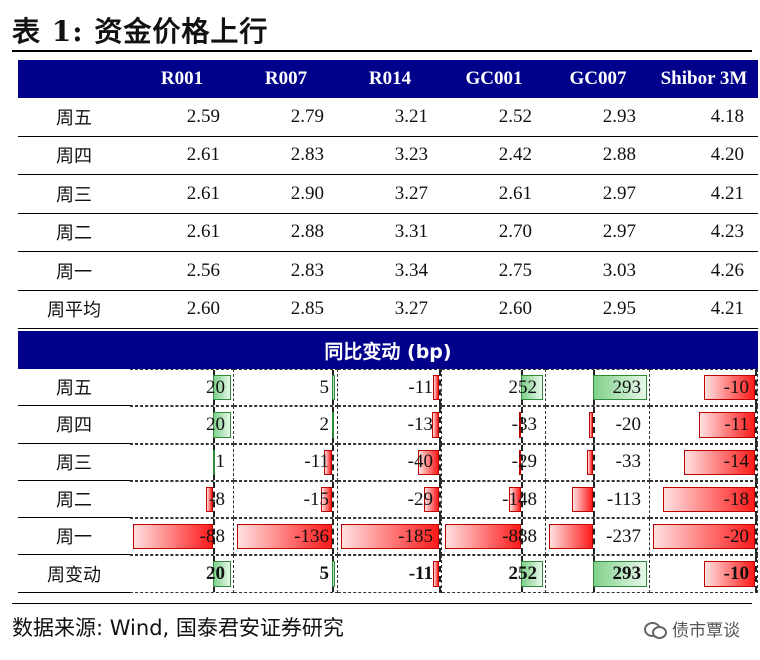 The height and width of the screenshot is (660, 760). What do you see at coordinates (286, 425) in the screenshot?
I see `change-cell: 2` at bounding box center [286, 425].